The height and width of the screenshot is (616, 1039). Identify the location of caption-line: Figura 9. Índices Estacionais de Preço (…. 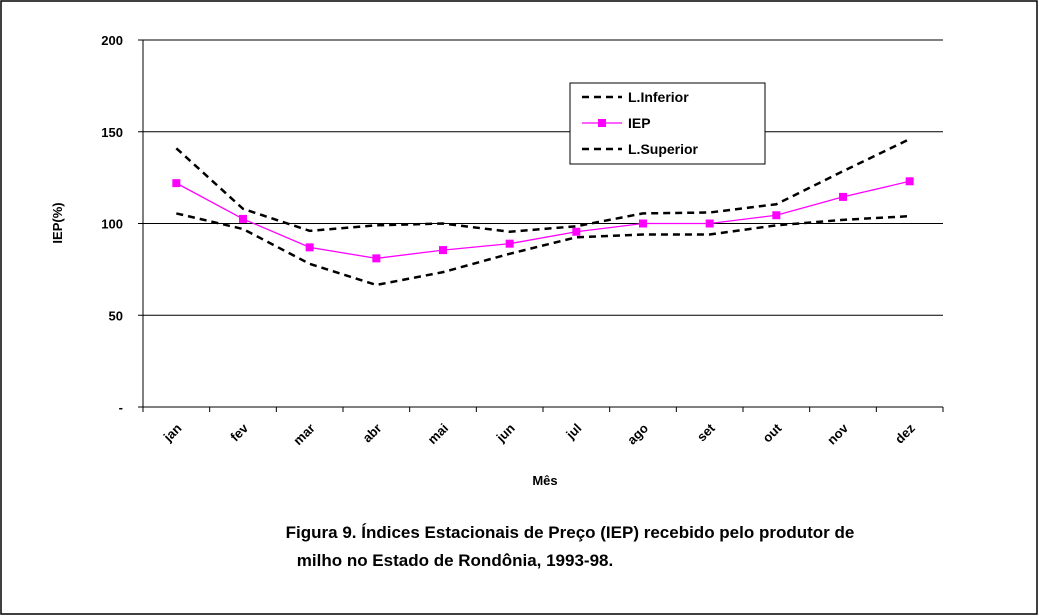
(570, 532).